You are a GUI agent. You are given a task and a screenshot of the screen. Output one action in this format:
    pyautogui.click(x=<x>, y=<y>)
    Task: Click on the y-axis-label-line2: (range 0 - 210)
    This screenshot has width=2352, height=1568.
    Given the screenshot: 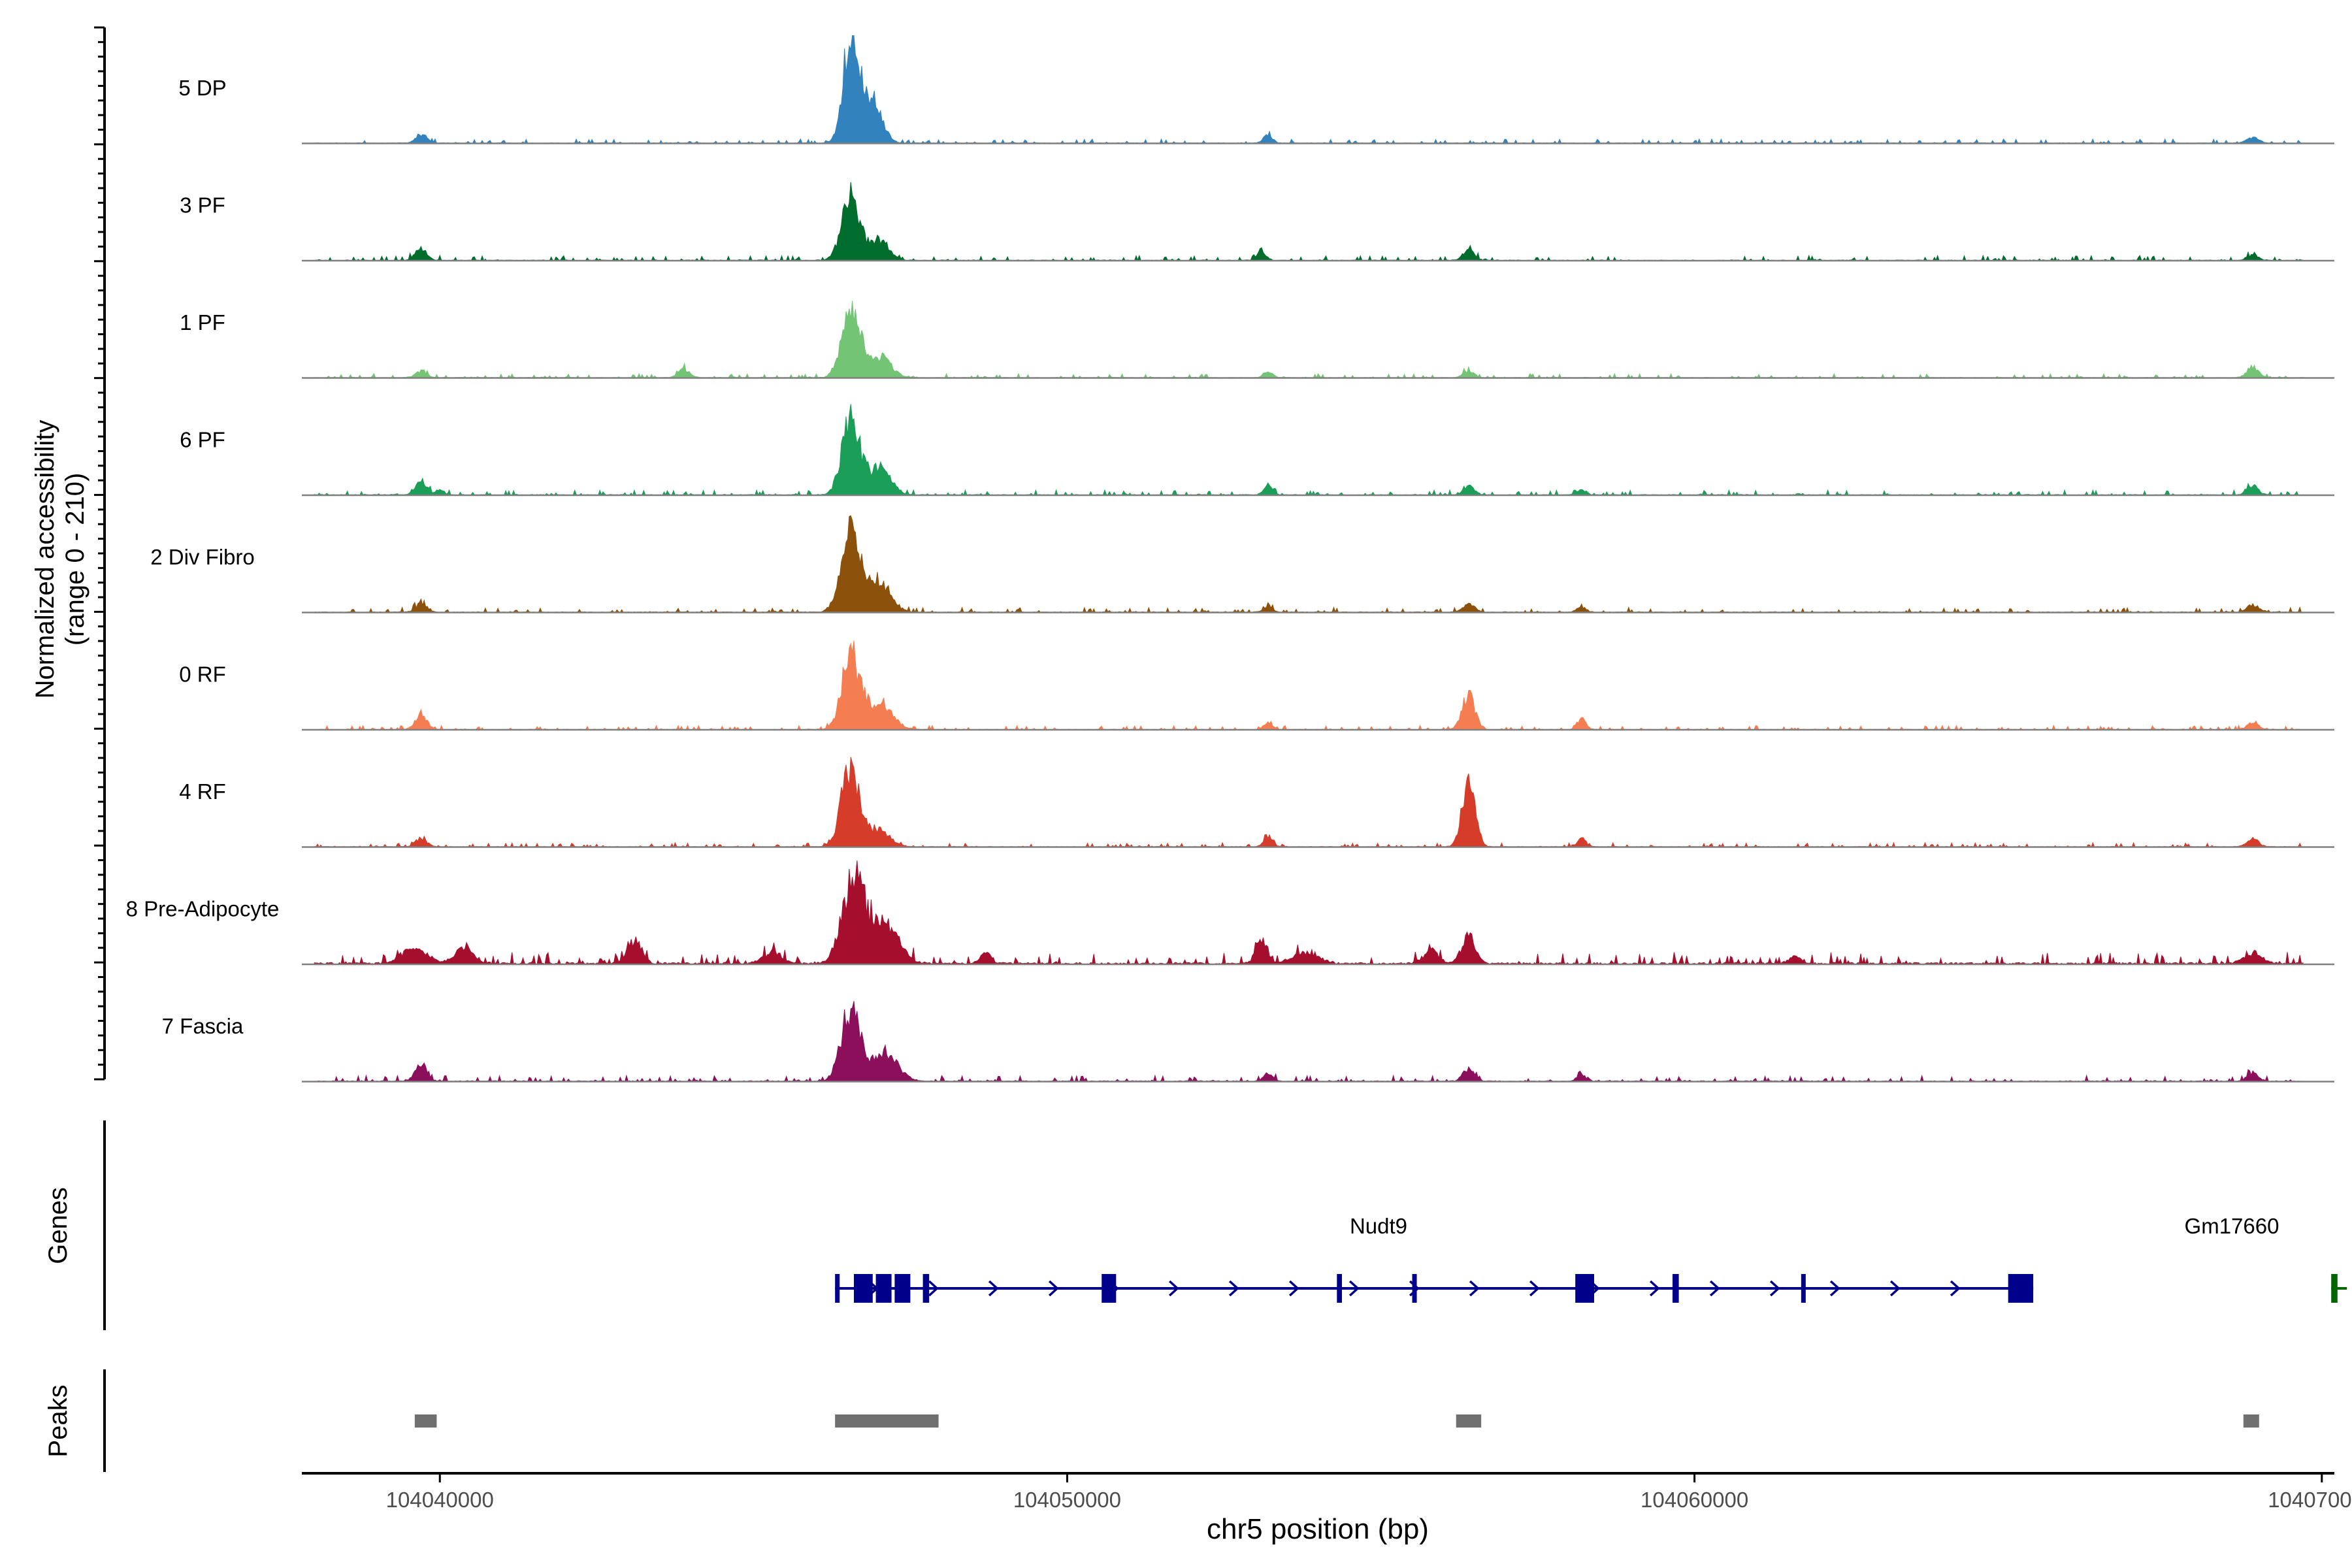 What is the action you would take?
    pyautogui.click(x=75, y=559)
    